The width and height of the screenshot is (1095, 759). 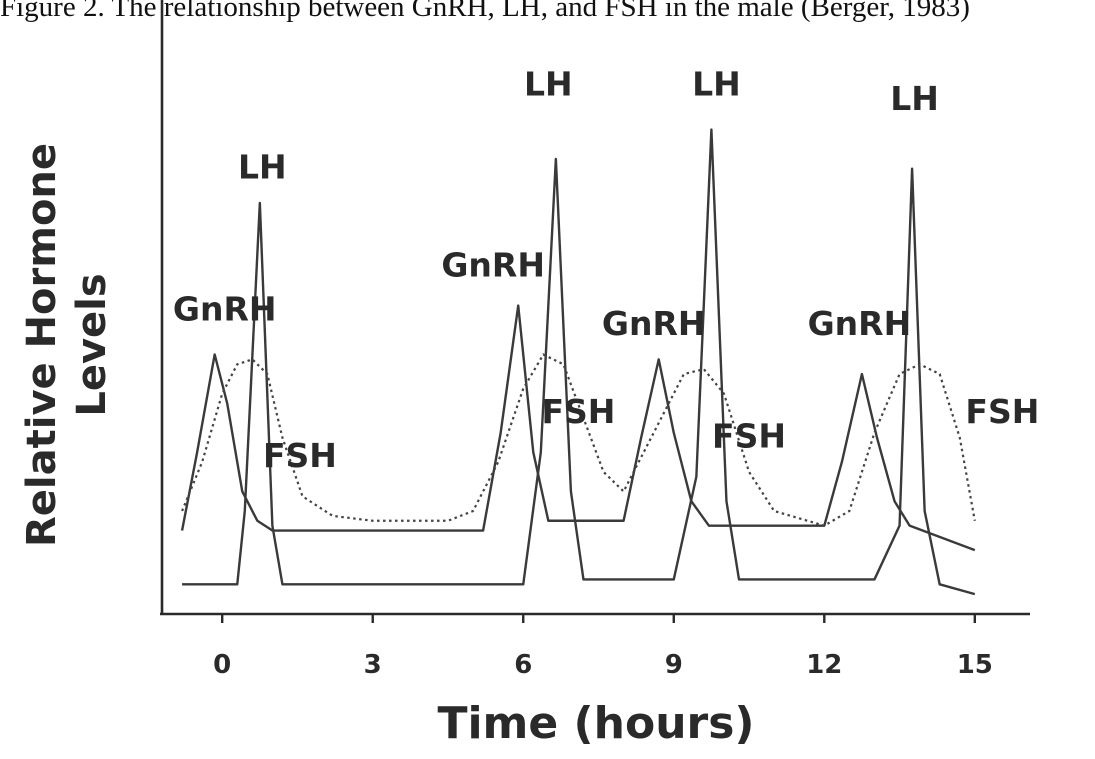 I want to click on x-axis-title: Time (hours), so click(x=595, y=723).